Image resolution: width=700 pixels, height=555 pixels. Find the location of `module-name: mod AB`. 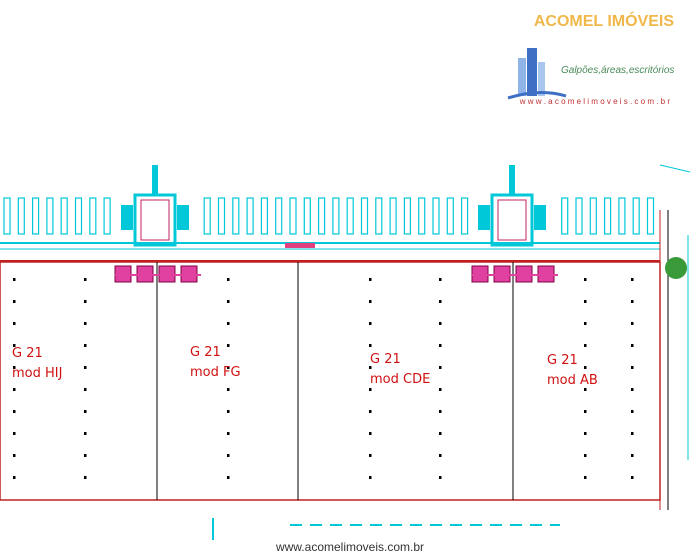

module-name: mod AB is located at coordinates (572, 380).